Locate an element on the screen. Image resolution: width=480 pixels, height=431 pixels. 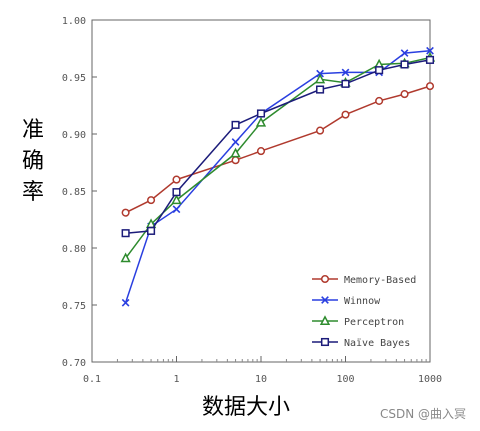
y-axis: 0.70 0.75 0.80 0.85 0.90 0.95 1.00 is located at coordinates (79, 192).